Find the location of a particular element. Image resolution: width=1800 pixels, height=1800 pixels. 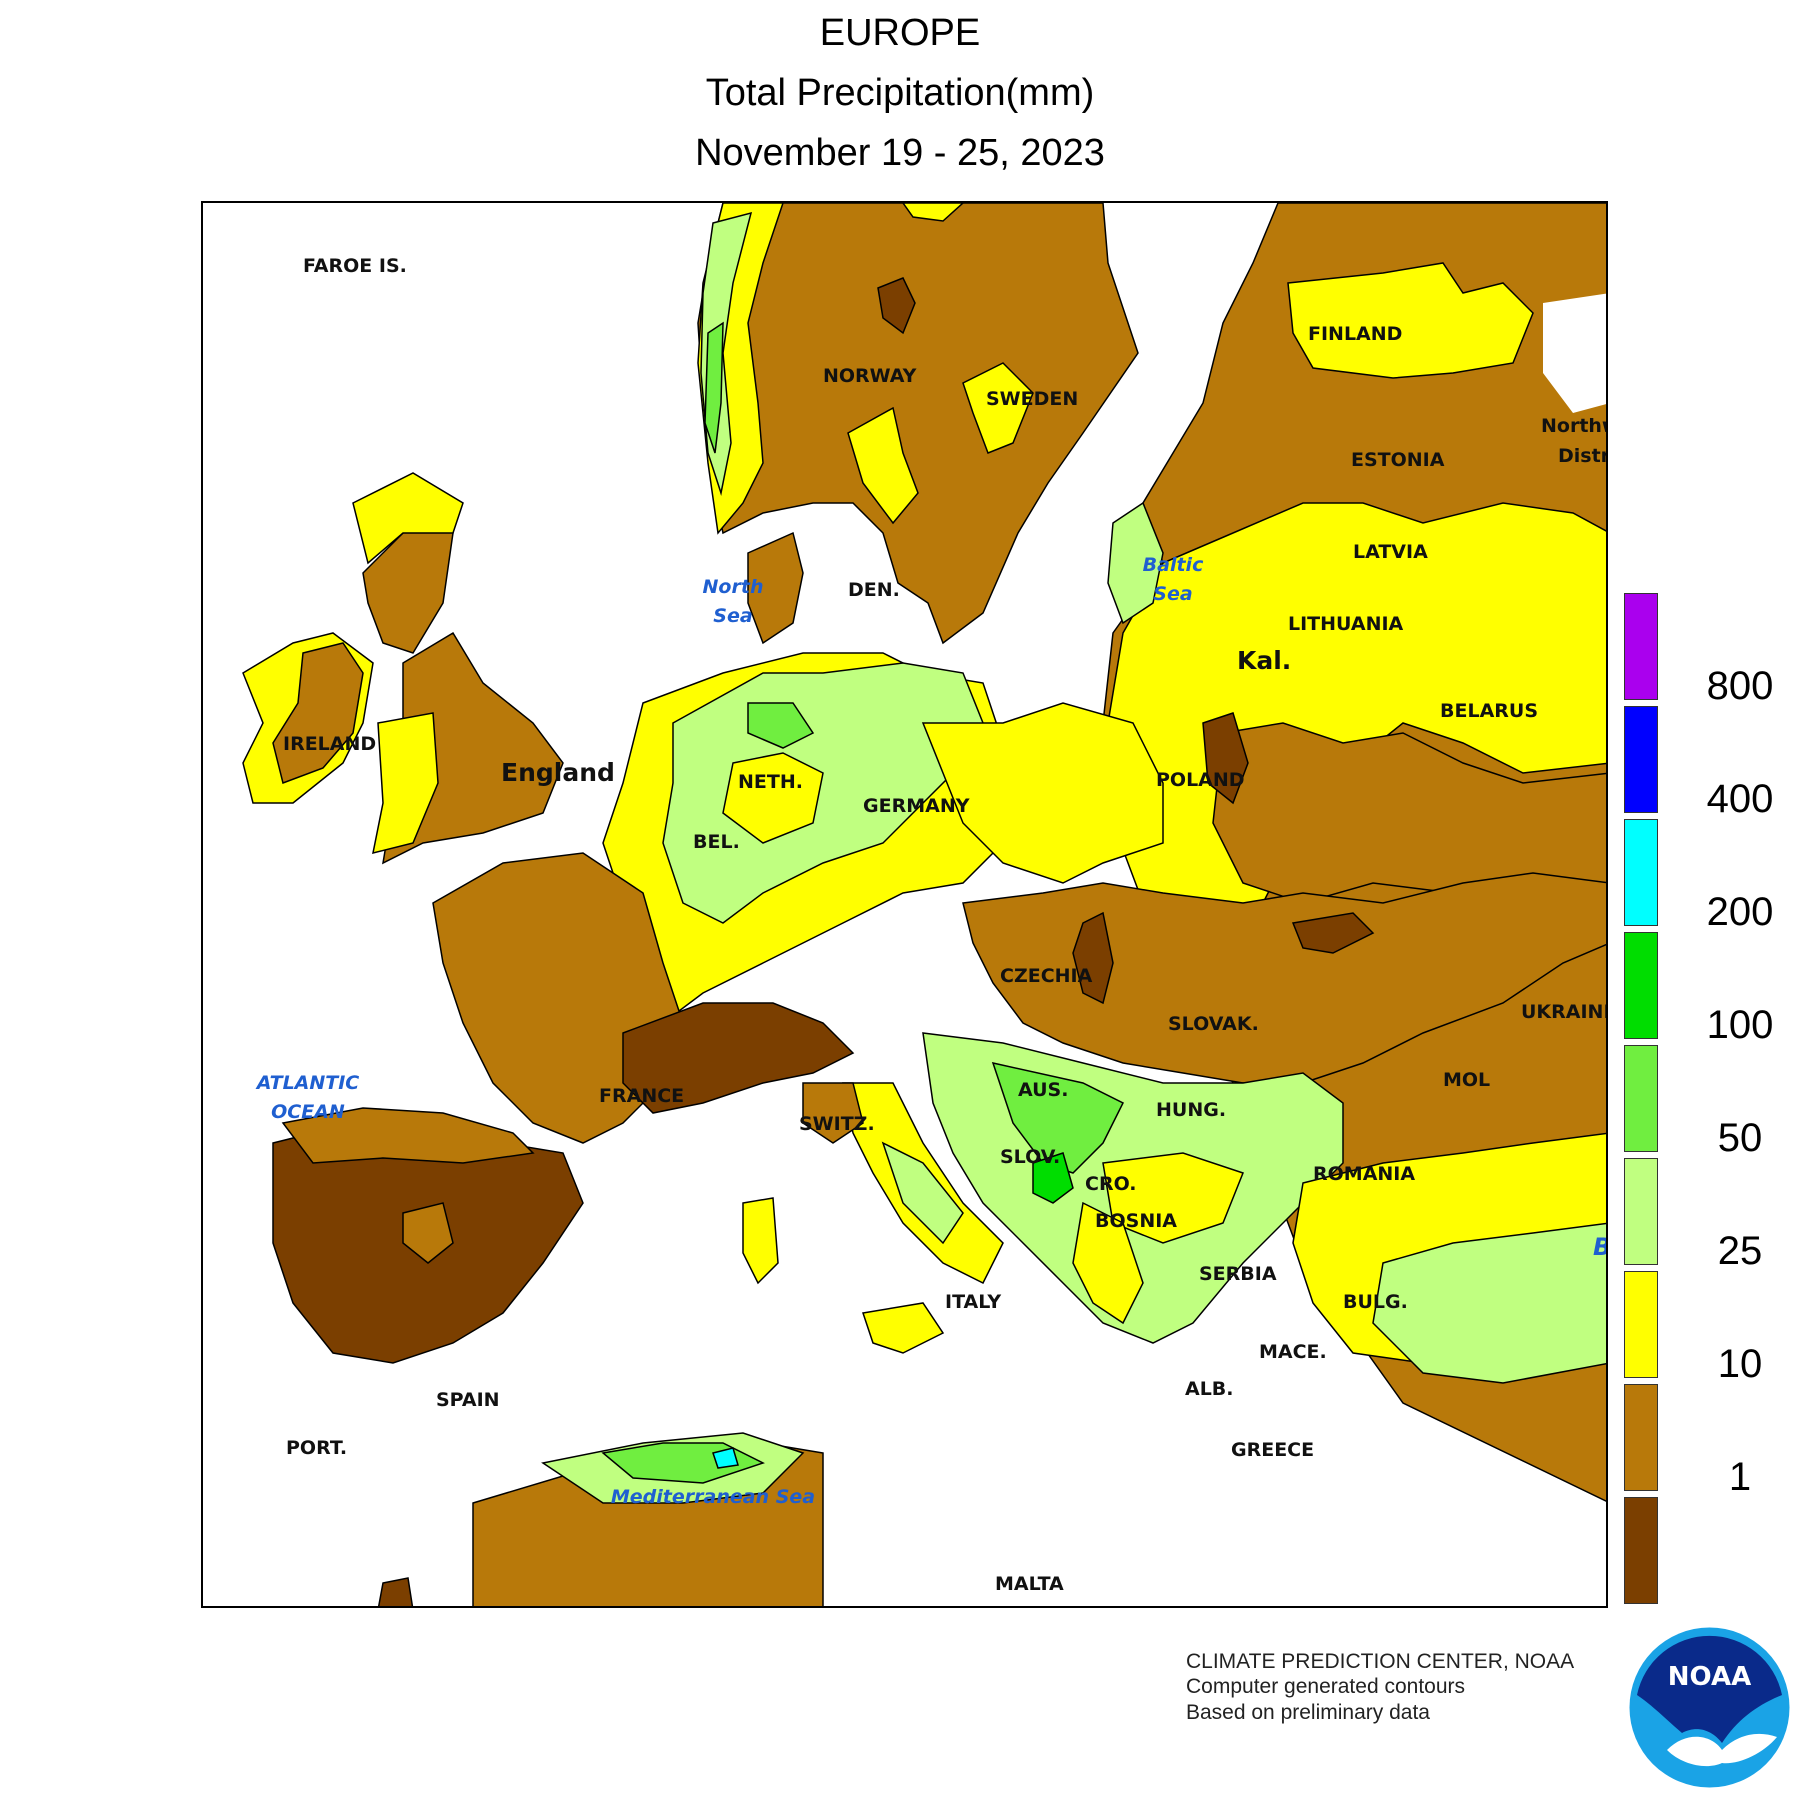

label-cro: CRO. is located at coordinates (1111, 1184).